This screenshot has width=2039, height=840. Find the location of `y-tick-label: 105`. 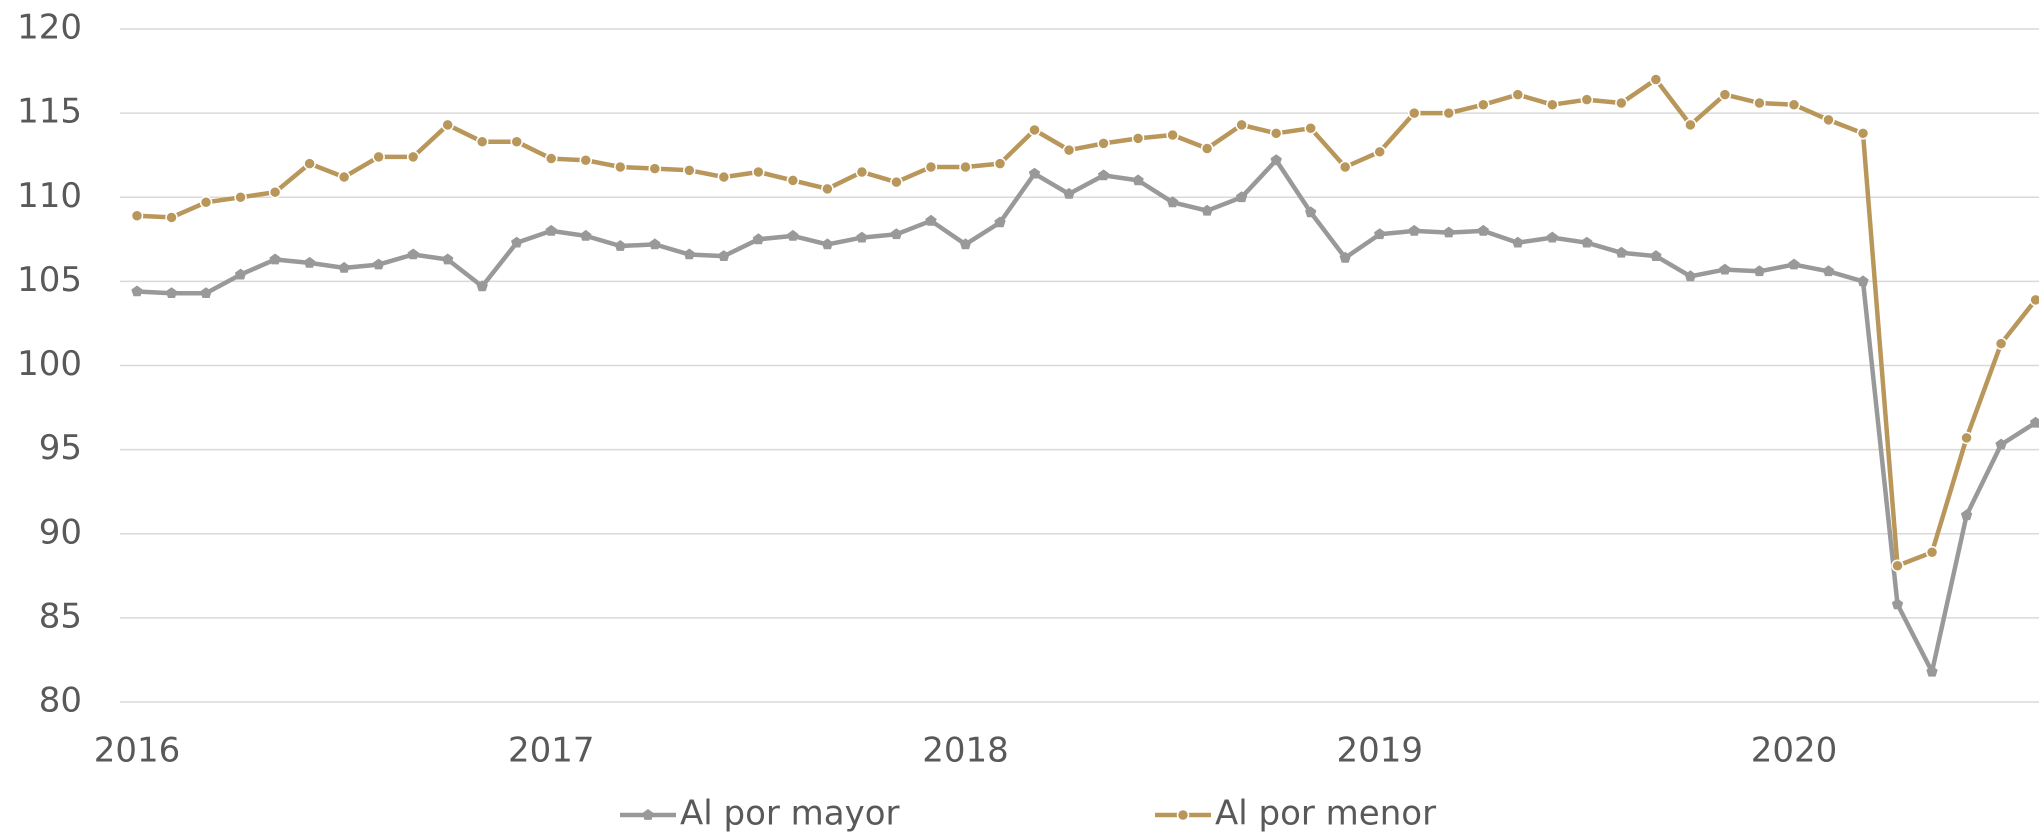

y-tick-label: 105 is located at coordinates (49, 280).